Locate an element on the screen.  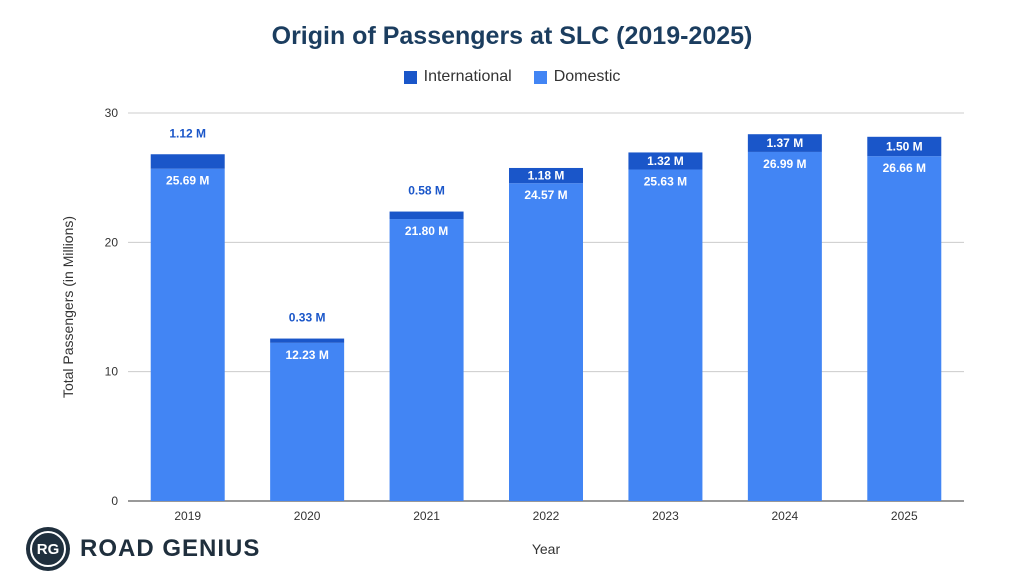
data-label-international: 1.32 M is located at coordinates (665, 161).